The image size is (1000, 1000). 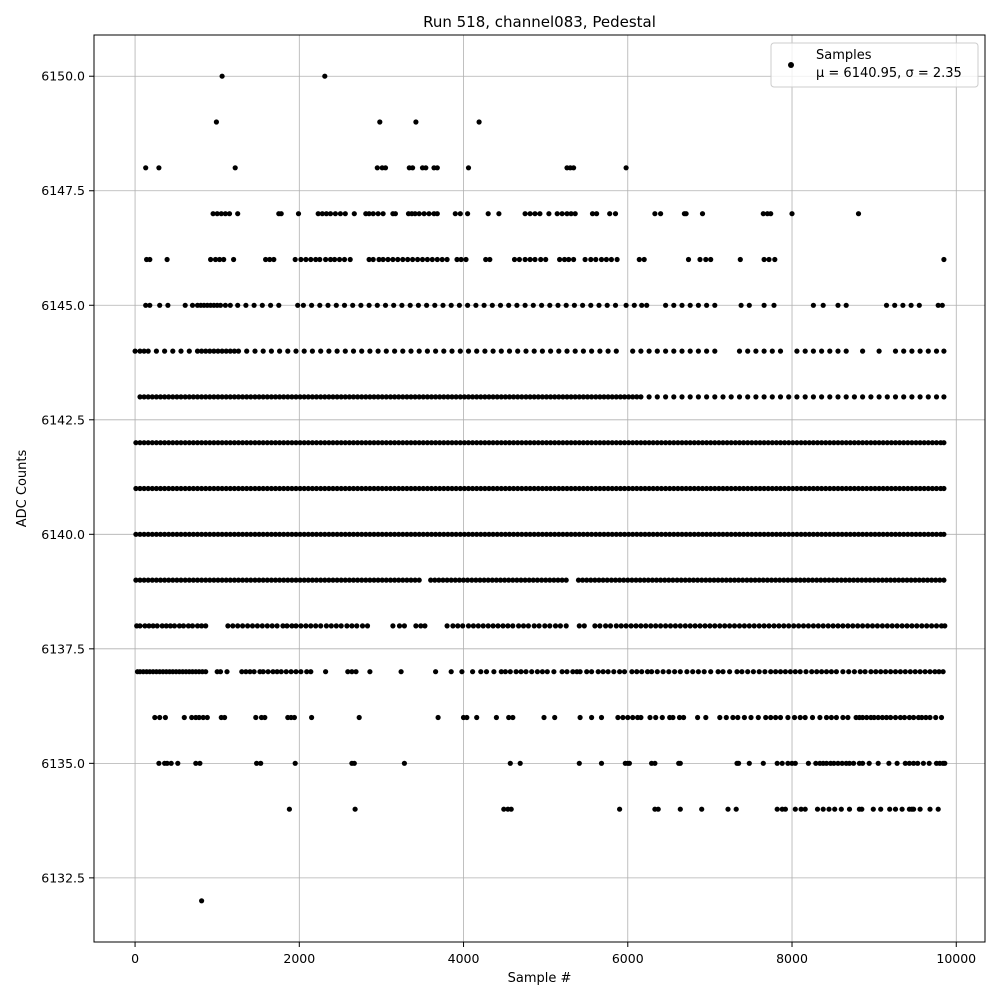 I want to click on x-tick-label: 6000, so click(x=628, y=958).